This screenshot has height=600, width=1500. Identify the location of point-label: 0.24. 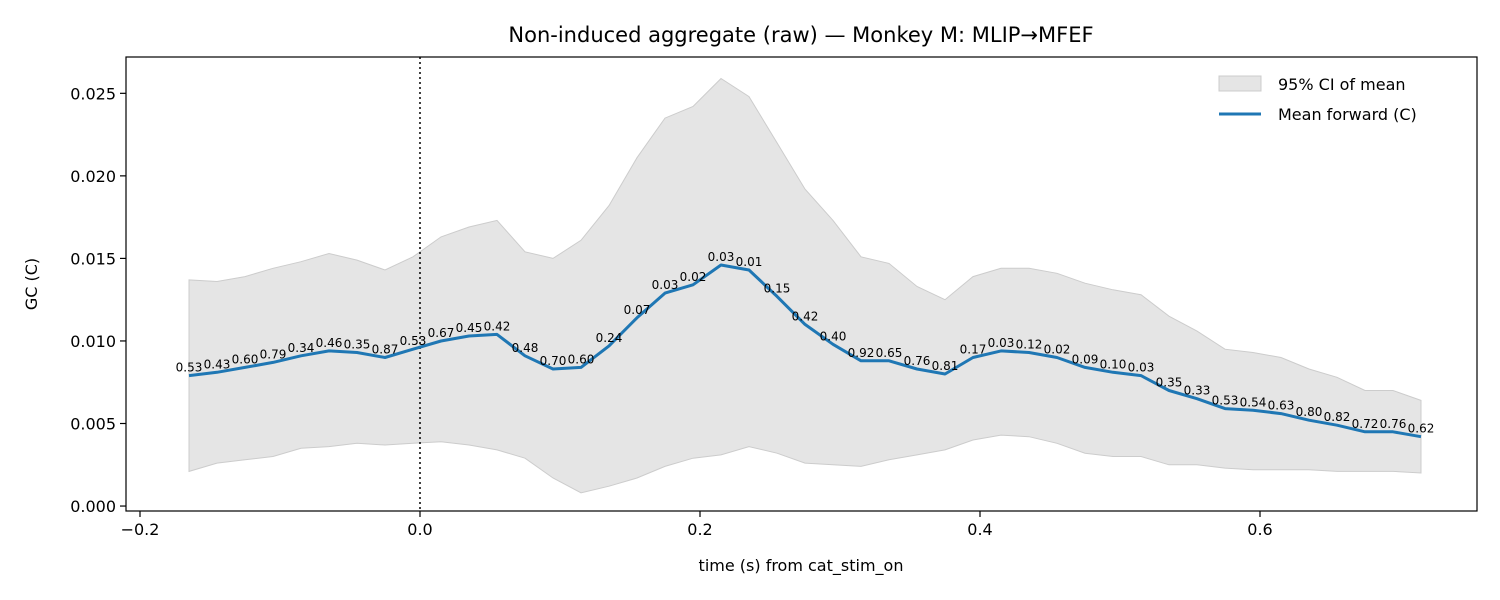
(609, 338).